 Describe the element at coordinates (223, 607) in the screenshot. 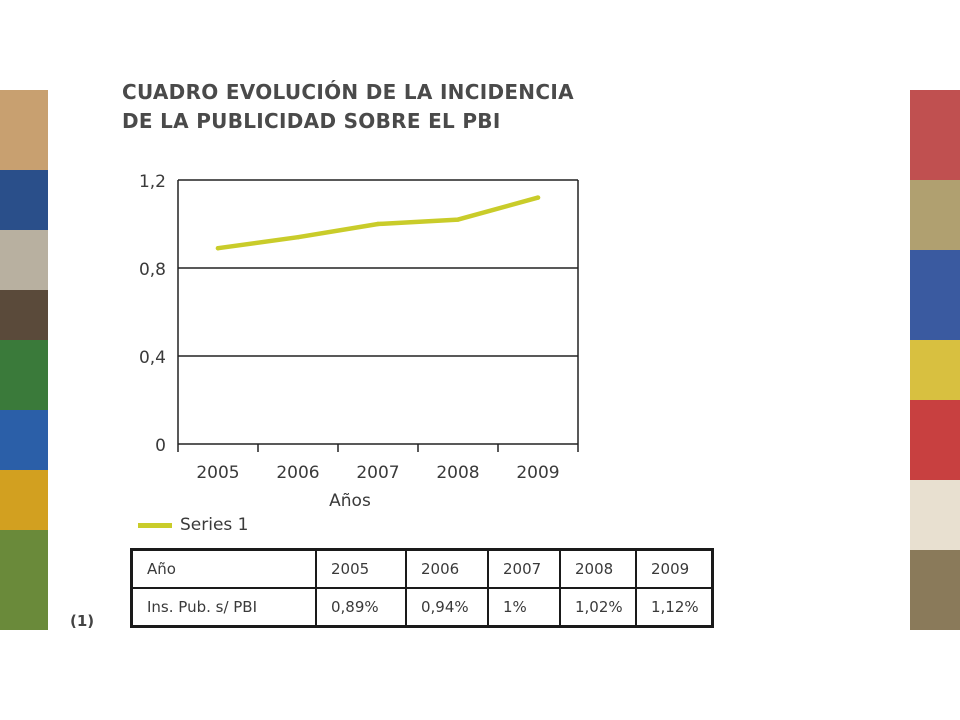

I see `table-cell: Ins. Pub. s/ PBI` at that location.